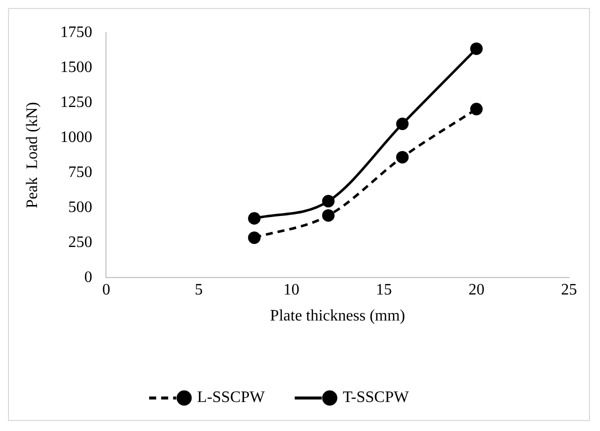  Describe the element at coordinates (291, 289) in the screenshot. I see `x-tick-label: 10` at that location.